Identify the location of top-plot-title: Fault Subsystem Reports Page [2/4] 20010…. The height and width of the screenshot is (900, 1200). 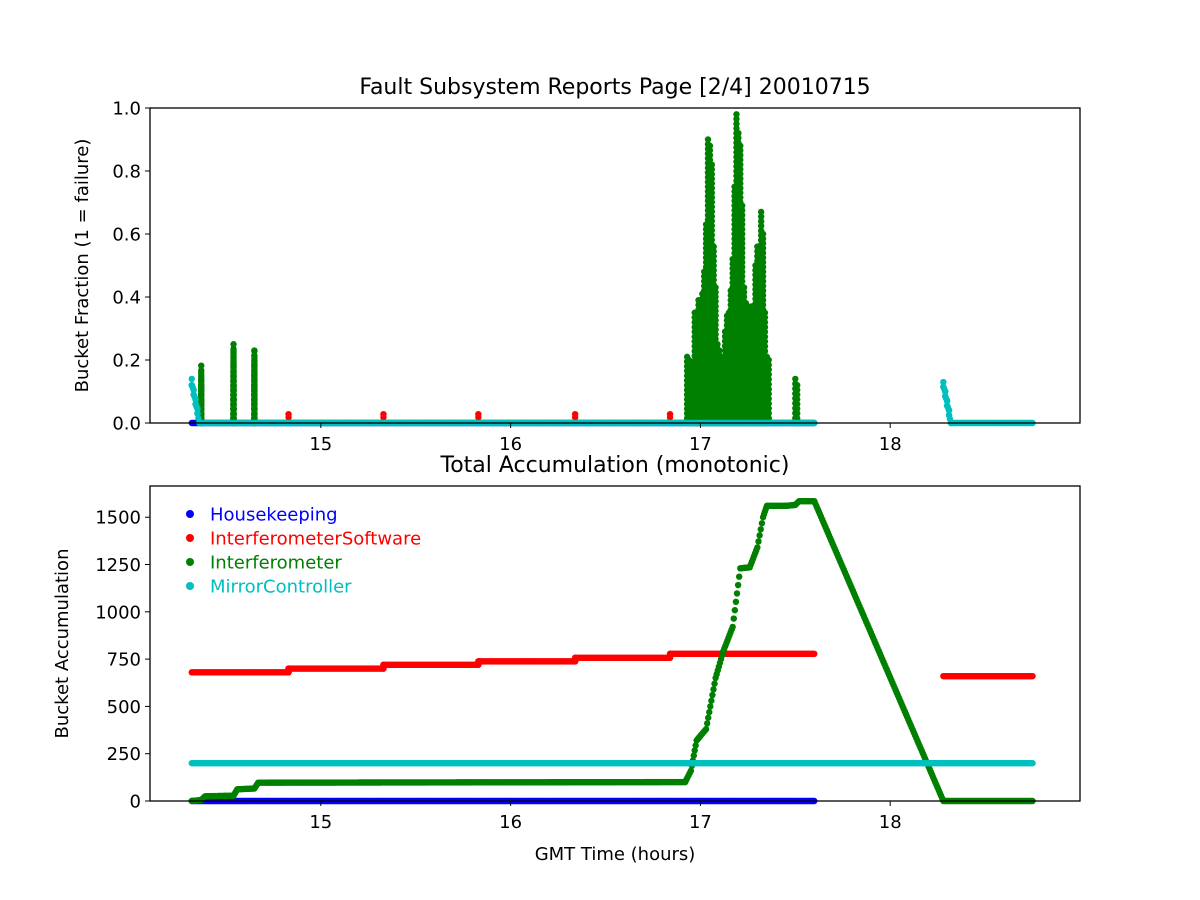
(614, 87).